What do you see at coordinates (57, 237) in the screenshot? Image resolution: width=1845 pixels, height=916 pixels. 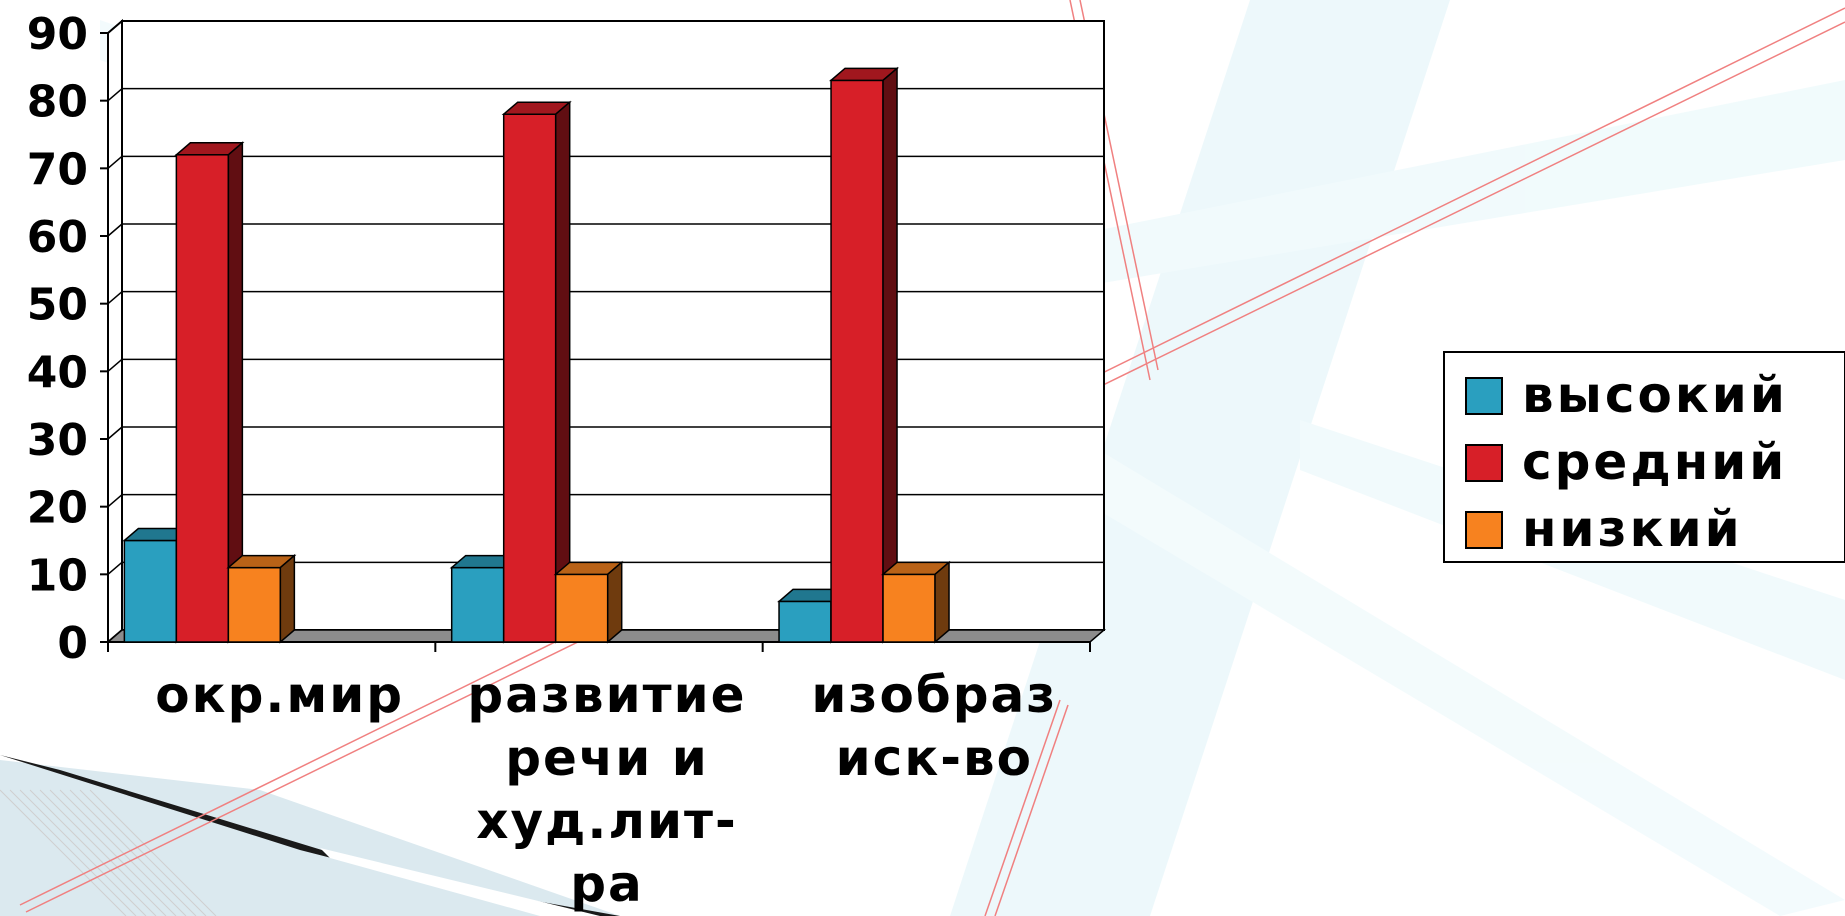 I see `y-tick-label: 60` at bounding box center [57, 237].